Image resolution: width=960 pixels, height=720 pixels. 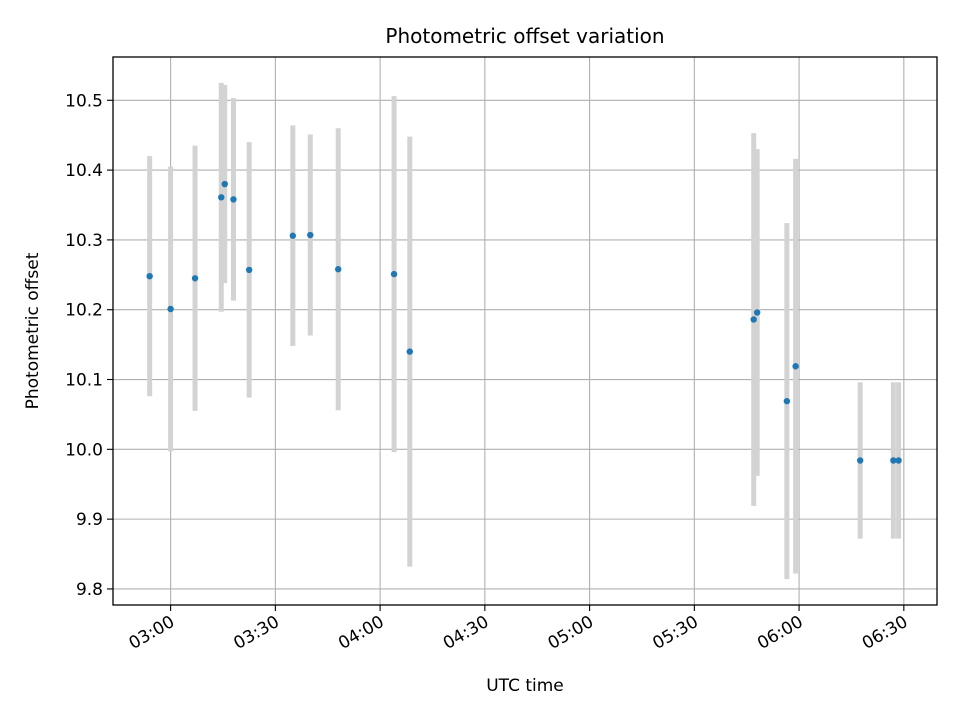 What do you see at coordinates (84, 381) in the screenshot?
I see `y-tick-label: 10.1` at bounding box center [84, 381].